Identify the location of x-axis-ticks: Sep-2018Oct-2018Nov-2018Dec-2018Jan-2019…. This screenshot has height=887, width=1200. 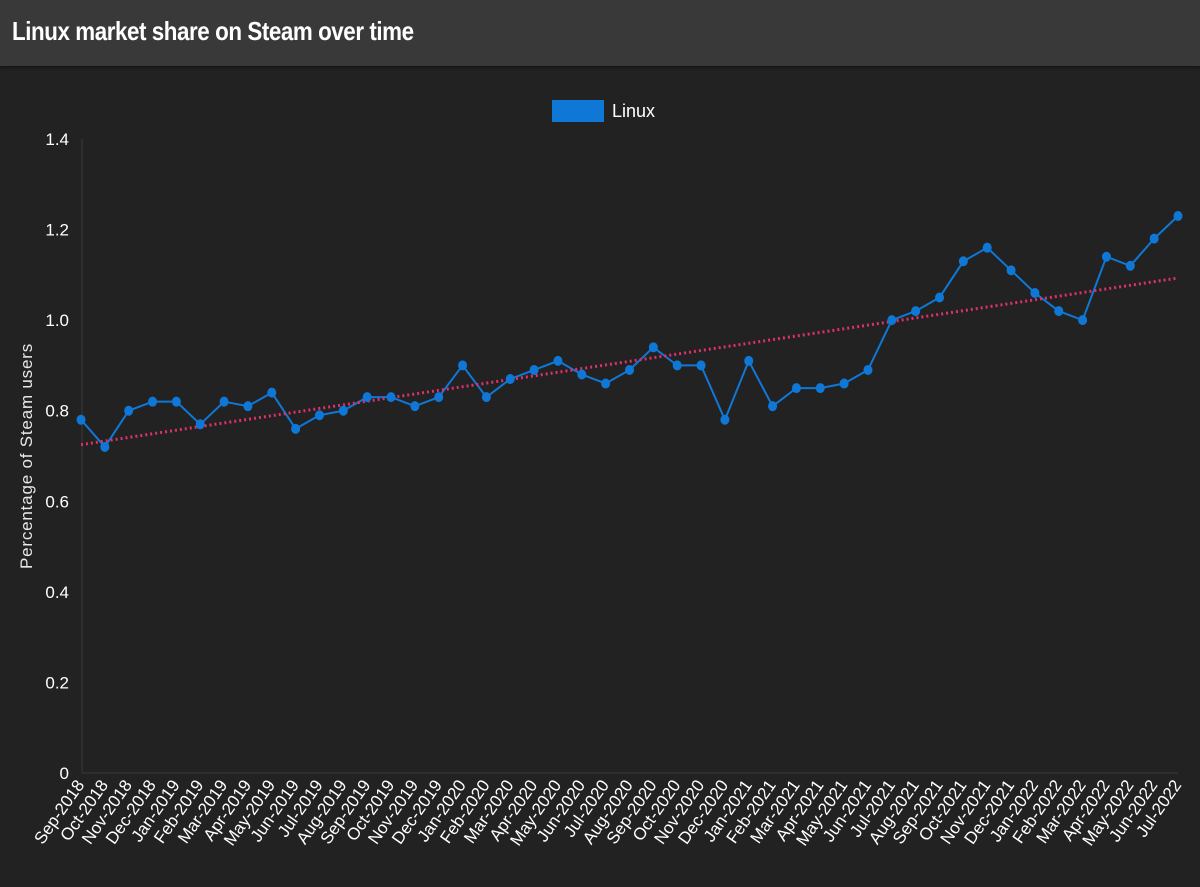
(607, 812).